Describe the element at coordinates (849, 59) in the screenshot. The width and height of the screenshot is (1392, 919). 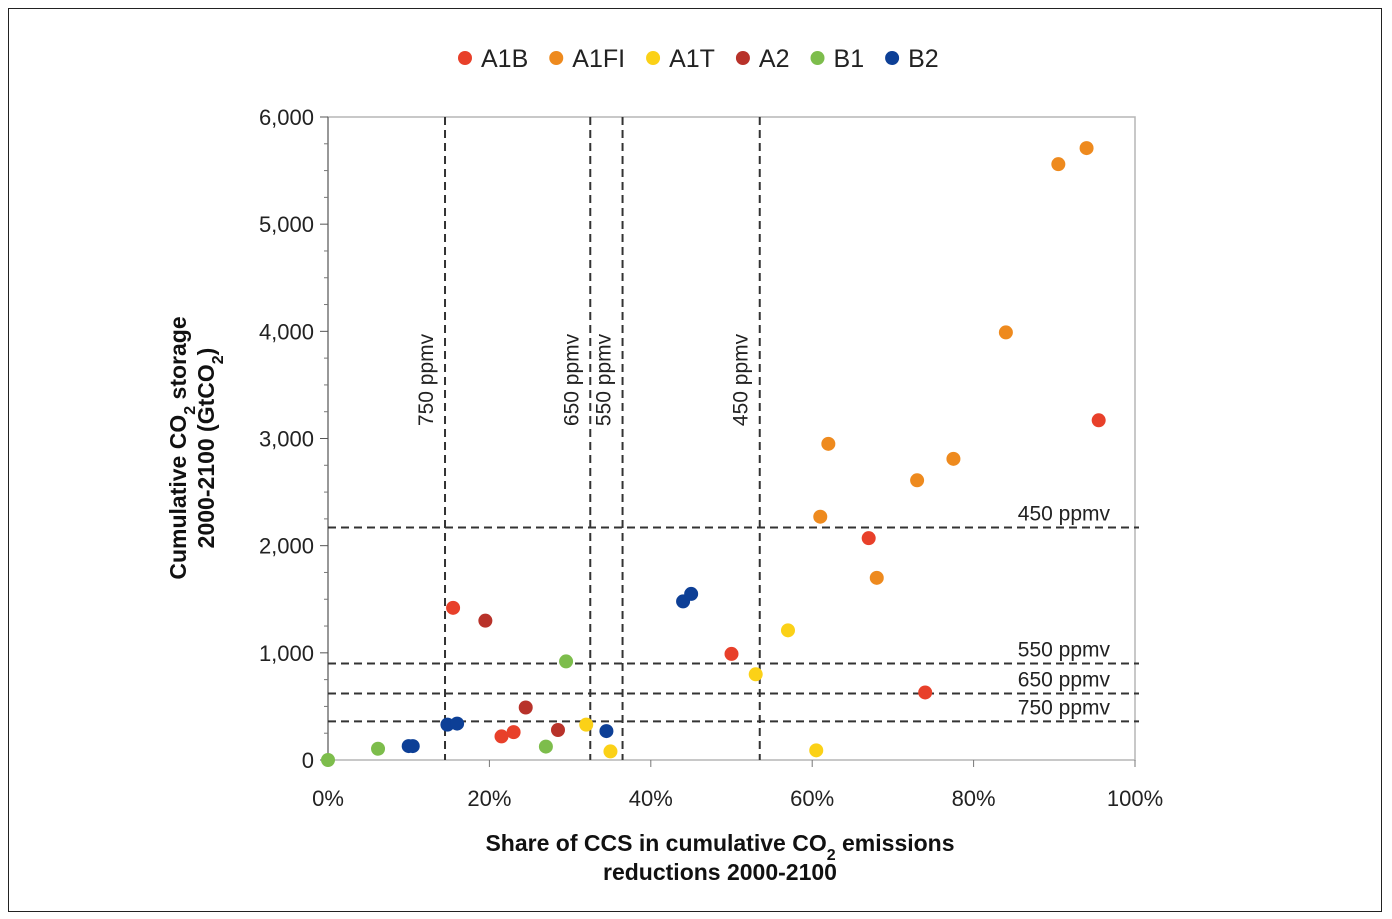
I see `legend-label-b1: B1` at that location.